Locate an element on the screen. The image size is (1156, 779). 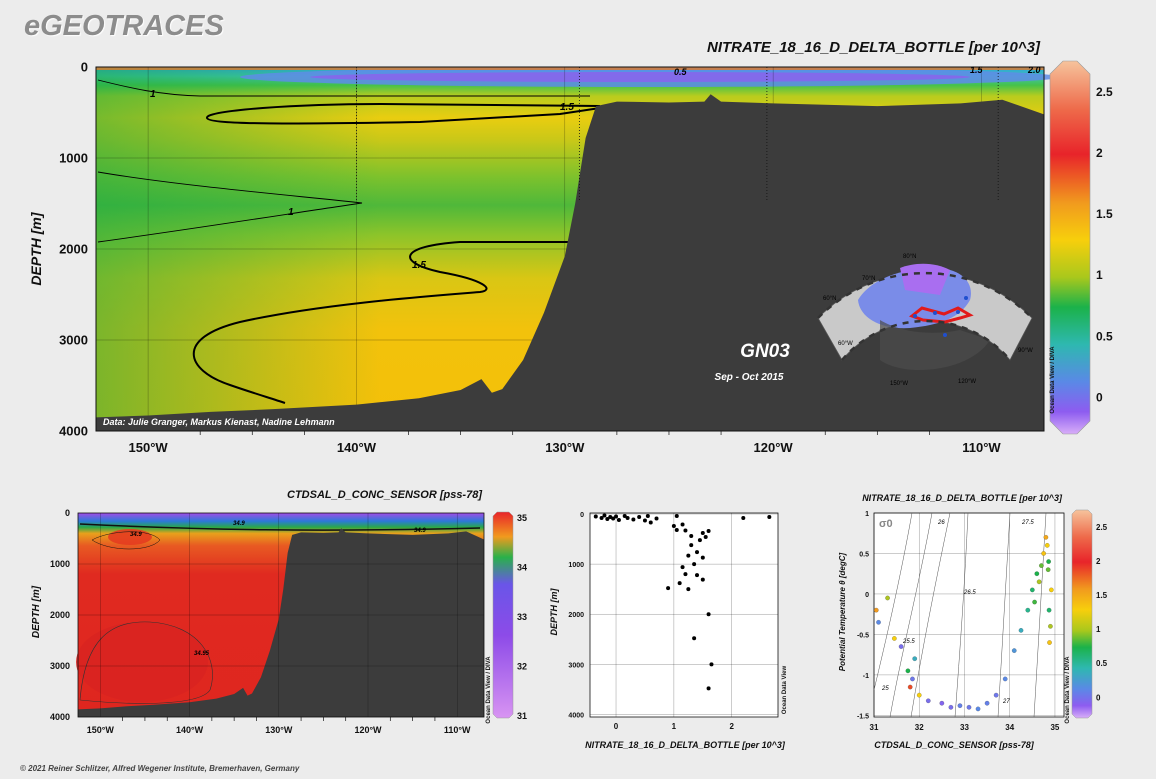
isopycnal-label: 27 is located at coordinates (1006, 702).